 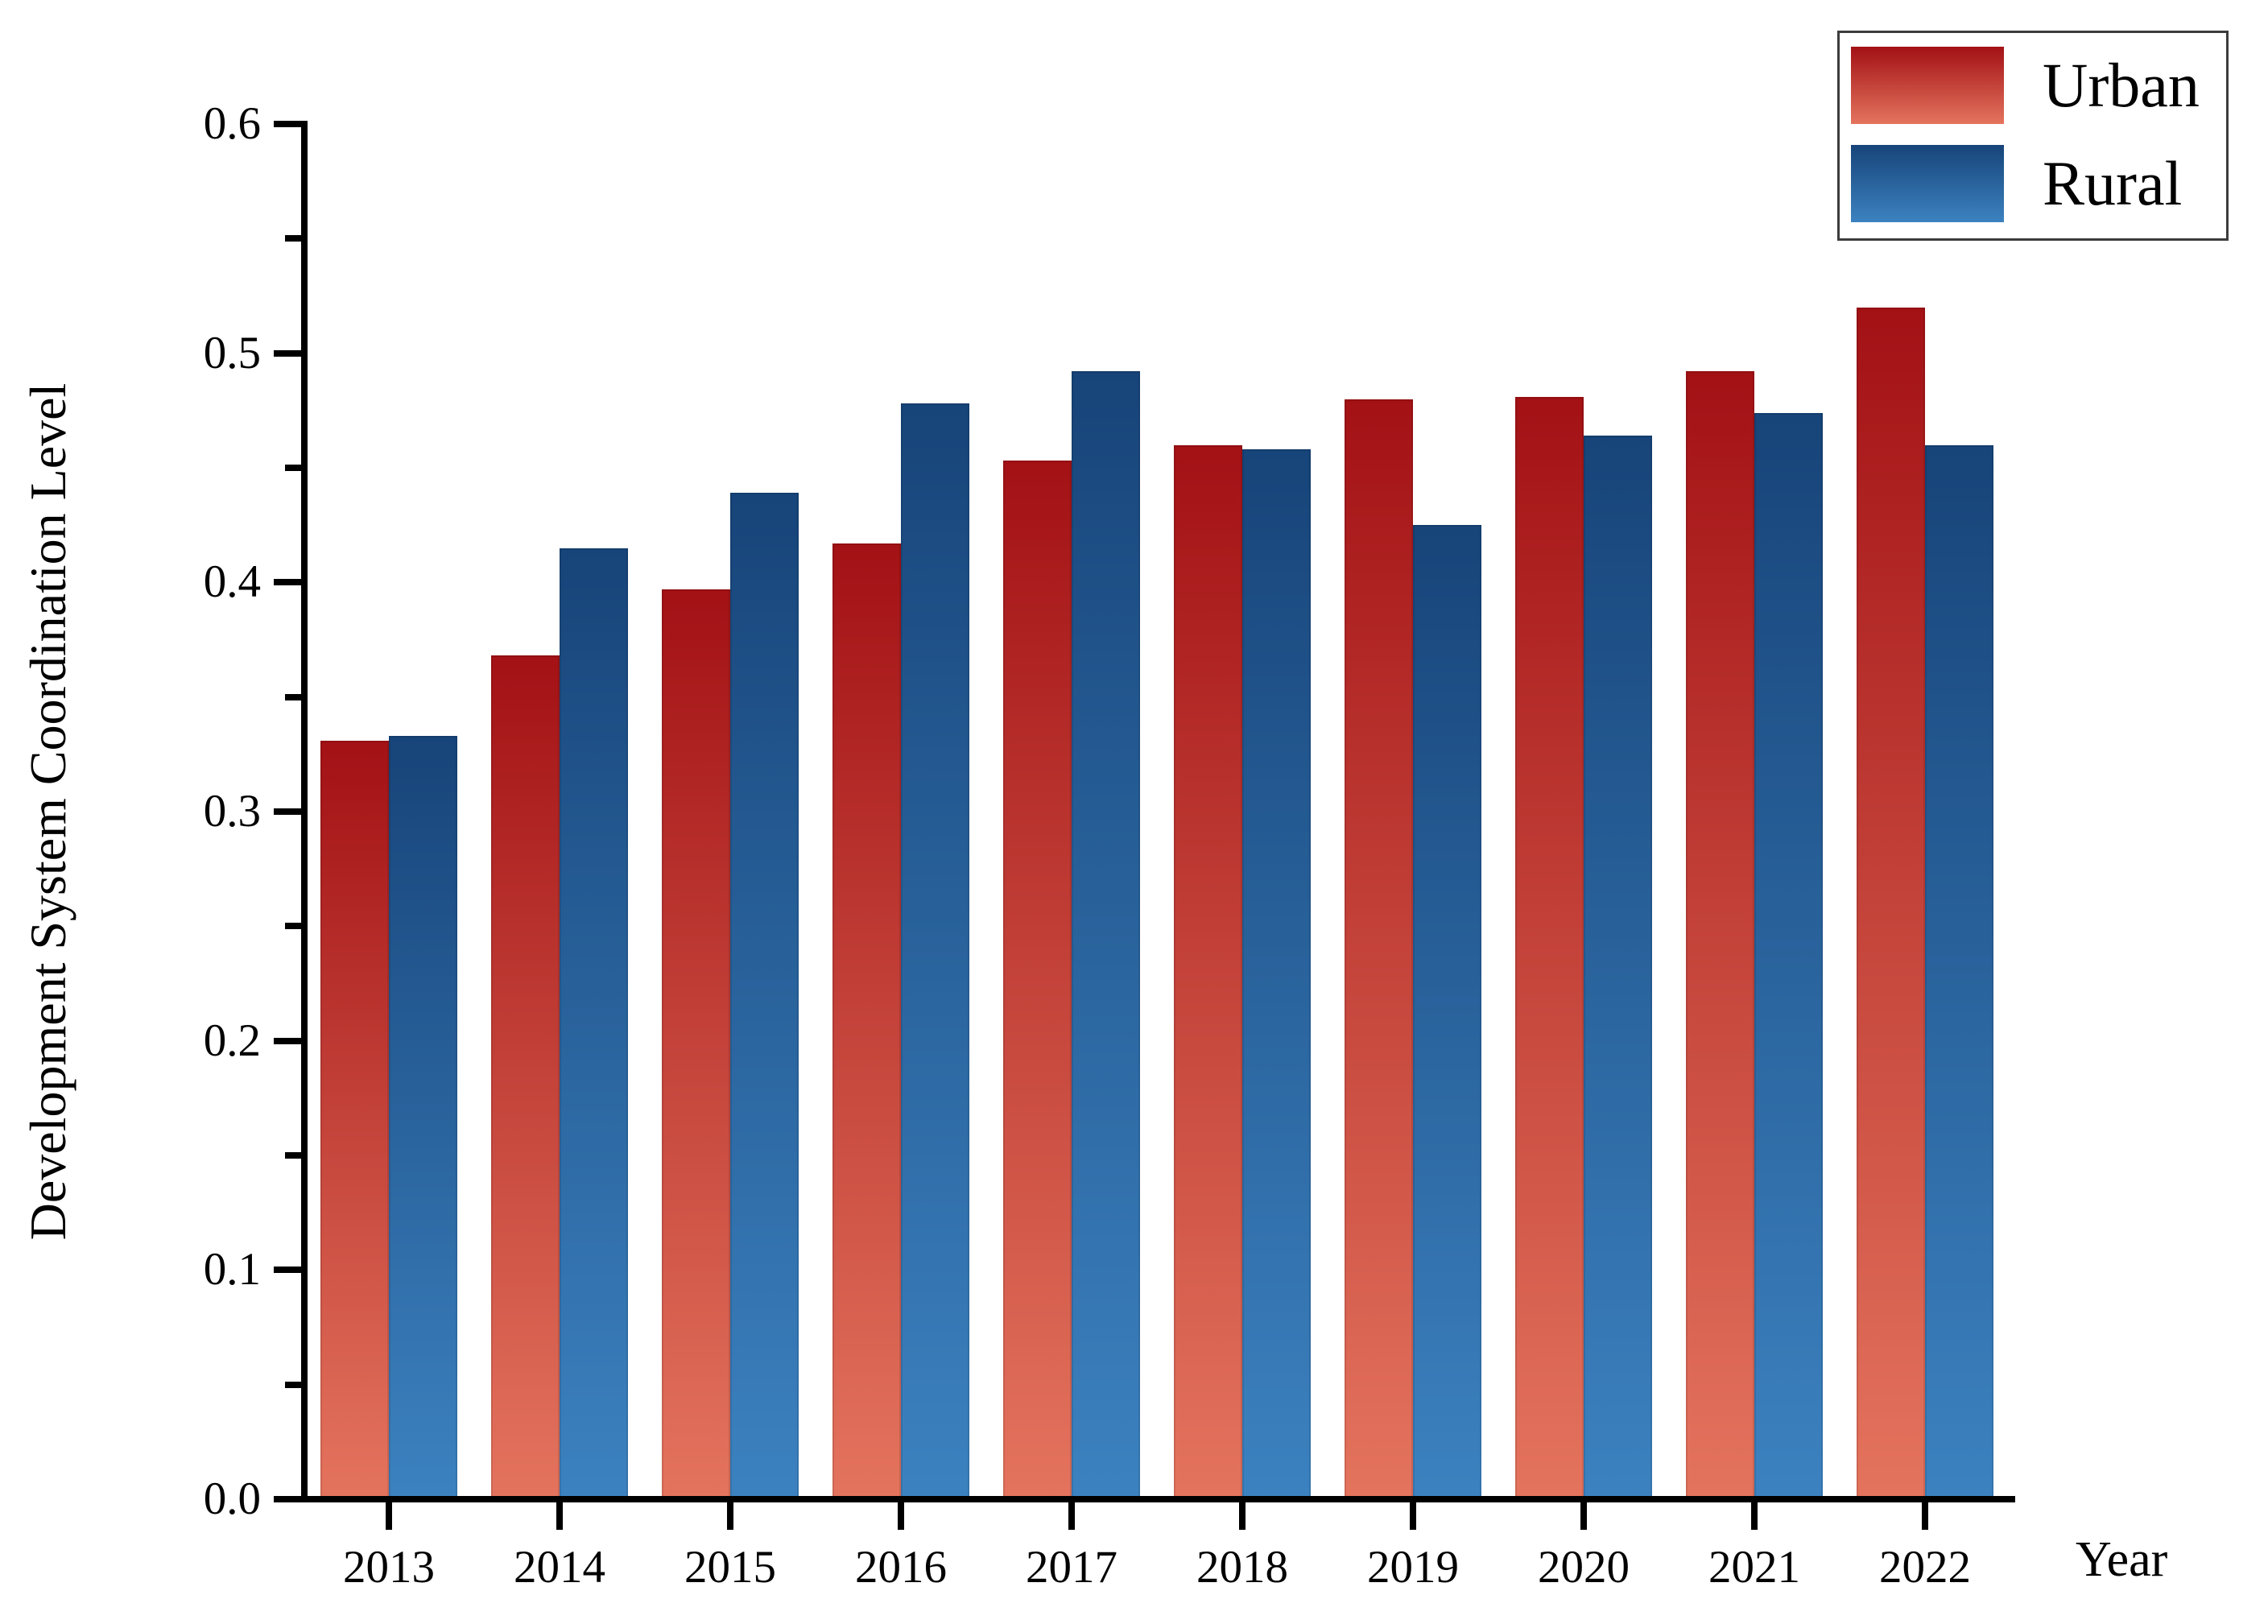 I want to click on y-minor-tick-0.45, so click(x=293, y=468).